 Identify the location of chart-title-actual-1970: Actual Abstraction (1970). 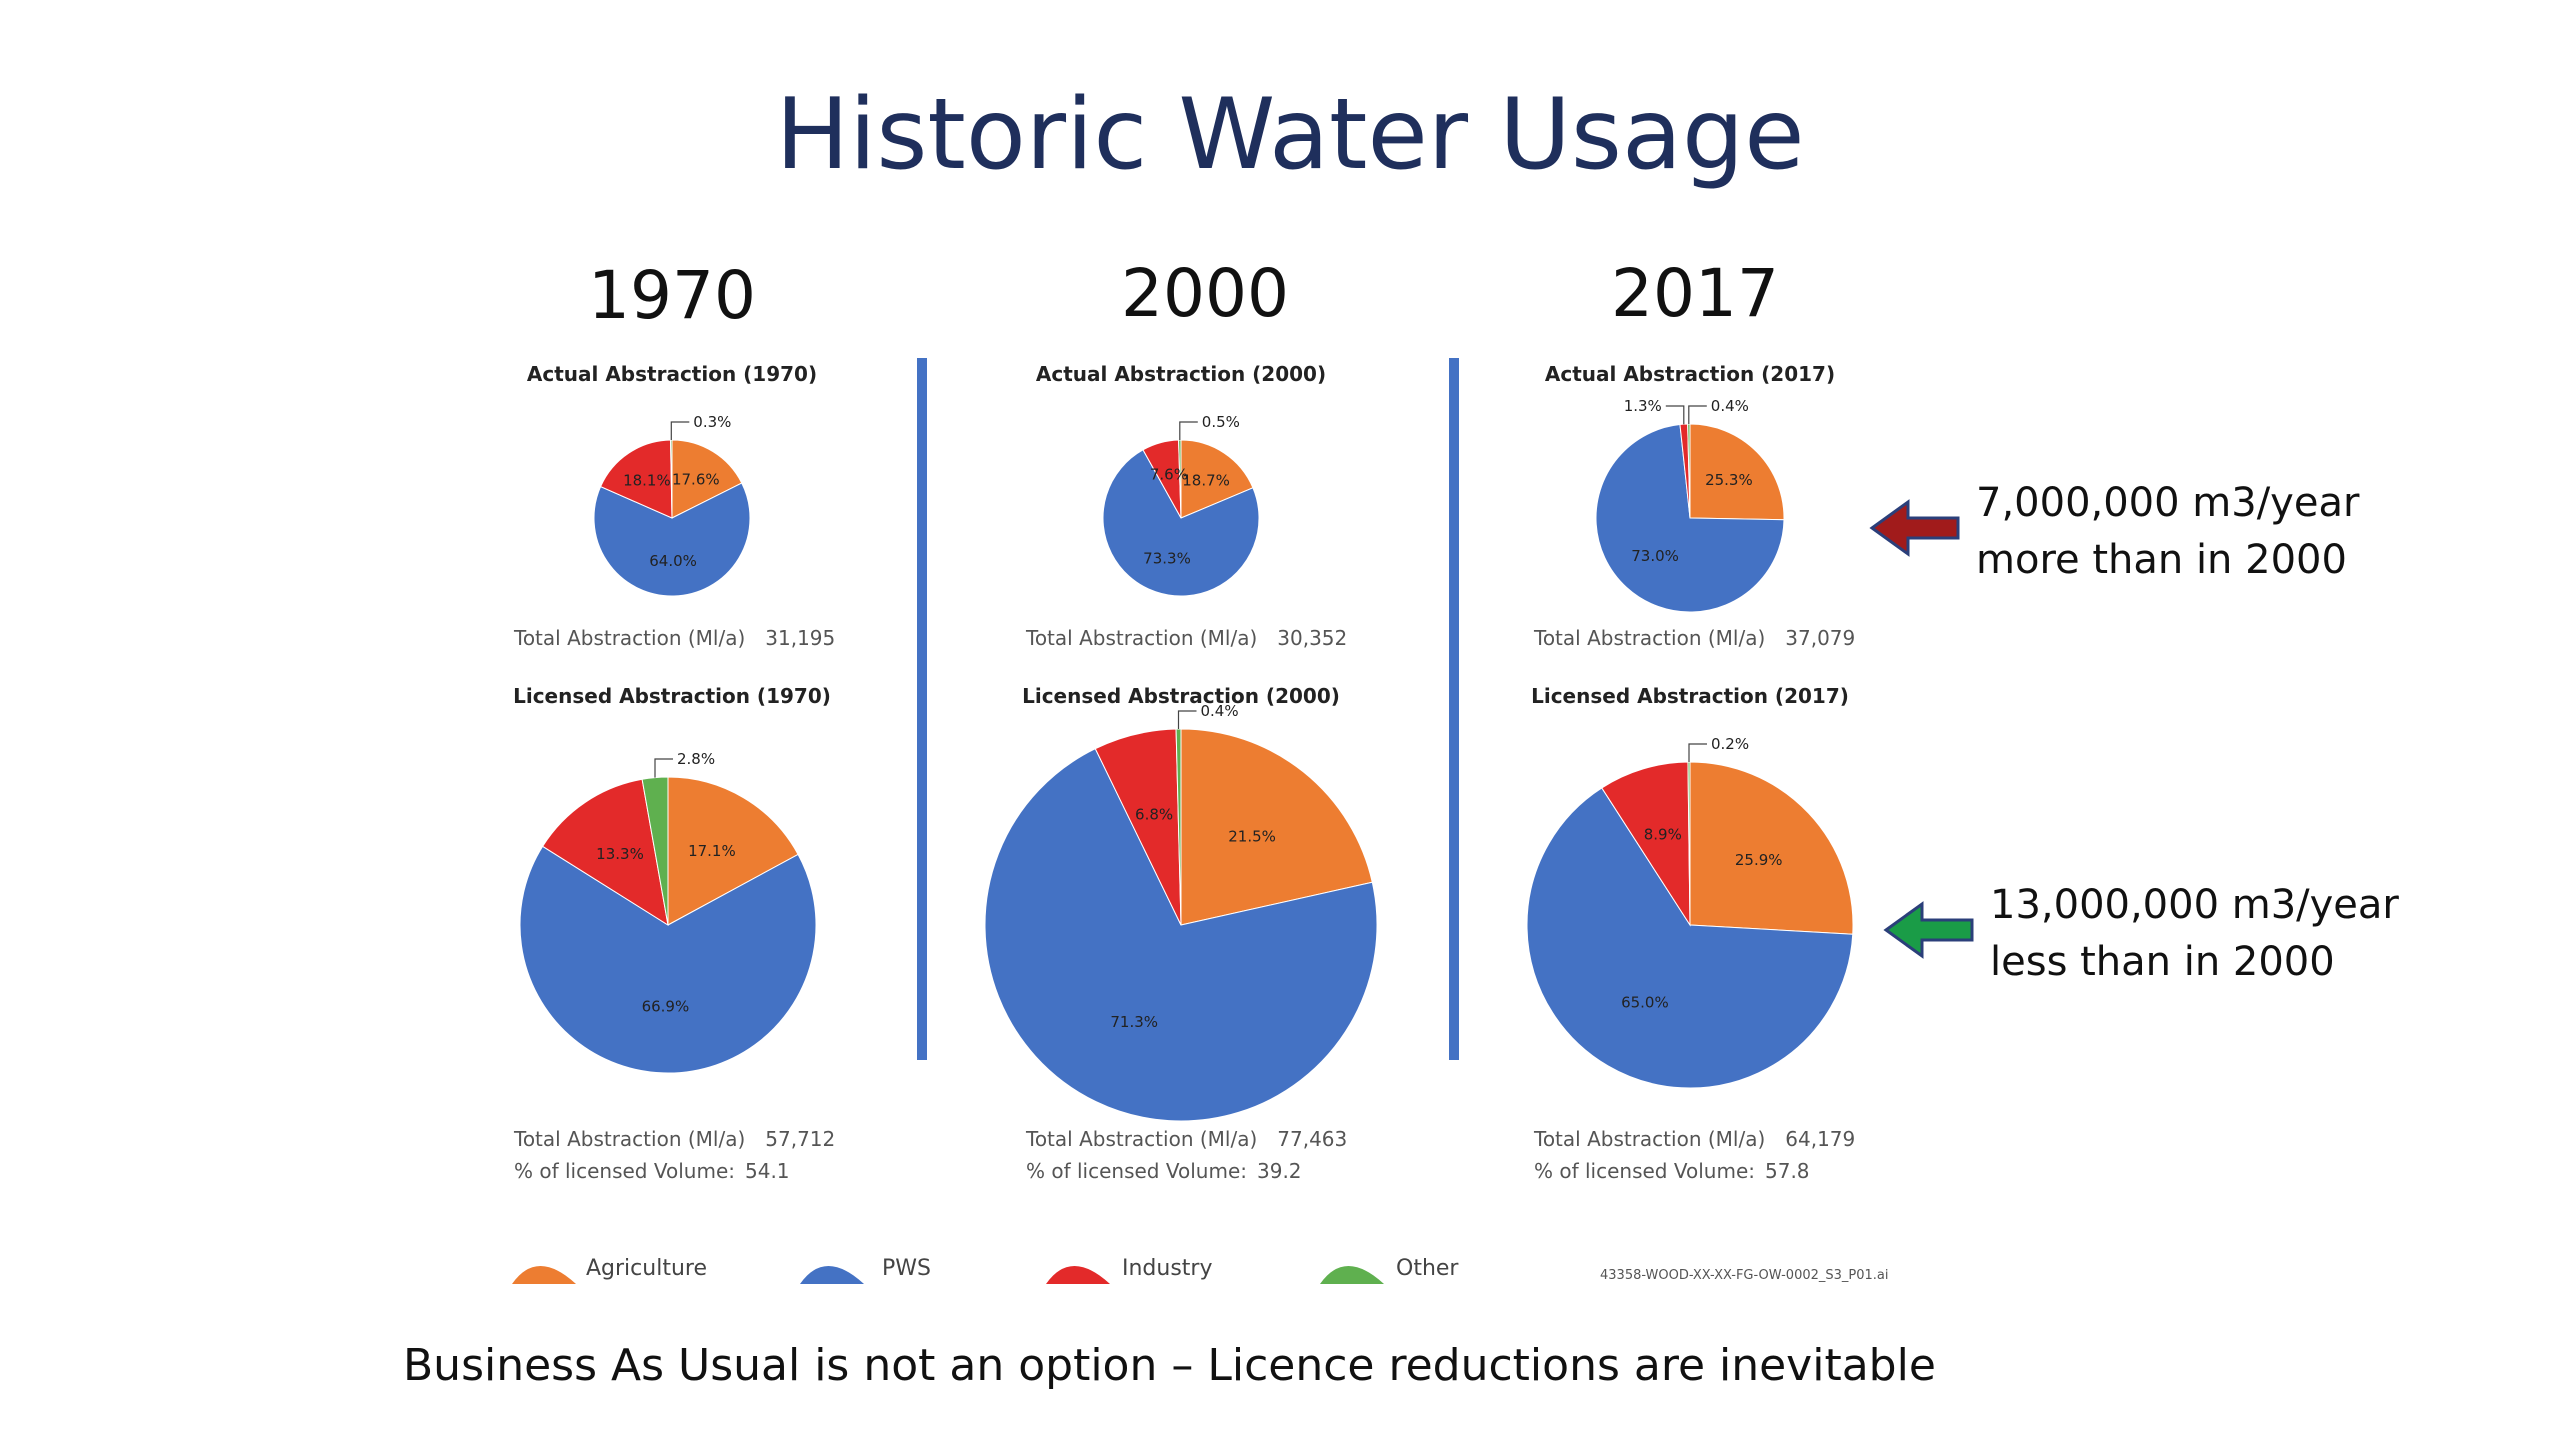
(672, 374).